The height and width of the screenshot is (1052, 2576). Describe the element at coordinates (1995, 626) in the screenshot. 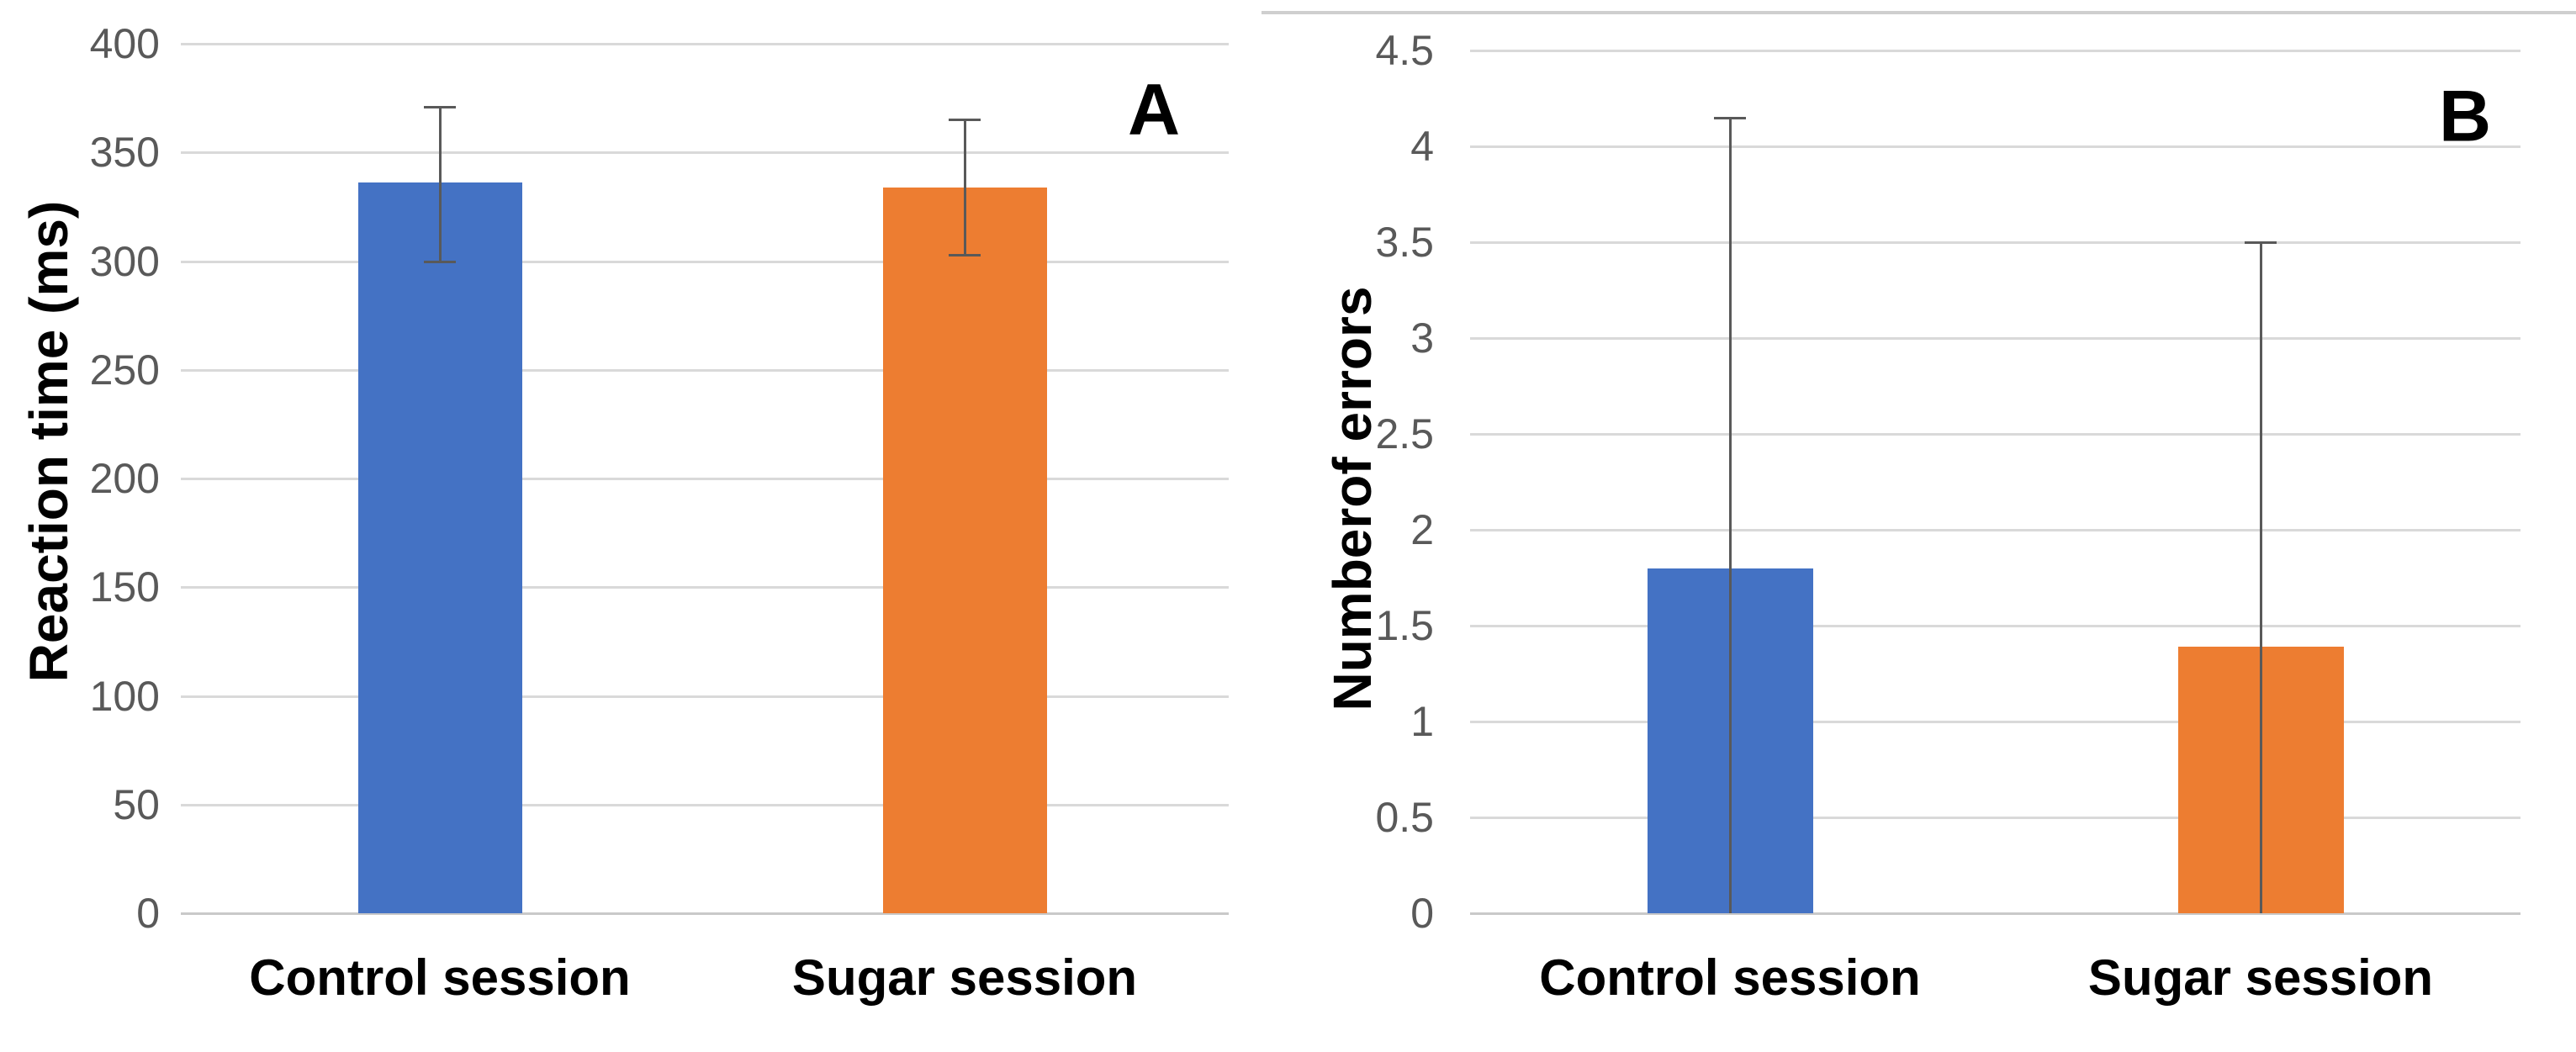

I see `gridline-y-1.5` at that location.